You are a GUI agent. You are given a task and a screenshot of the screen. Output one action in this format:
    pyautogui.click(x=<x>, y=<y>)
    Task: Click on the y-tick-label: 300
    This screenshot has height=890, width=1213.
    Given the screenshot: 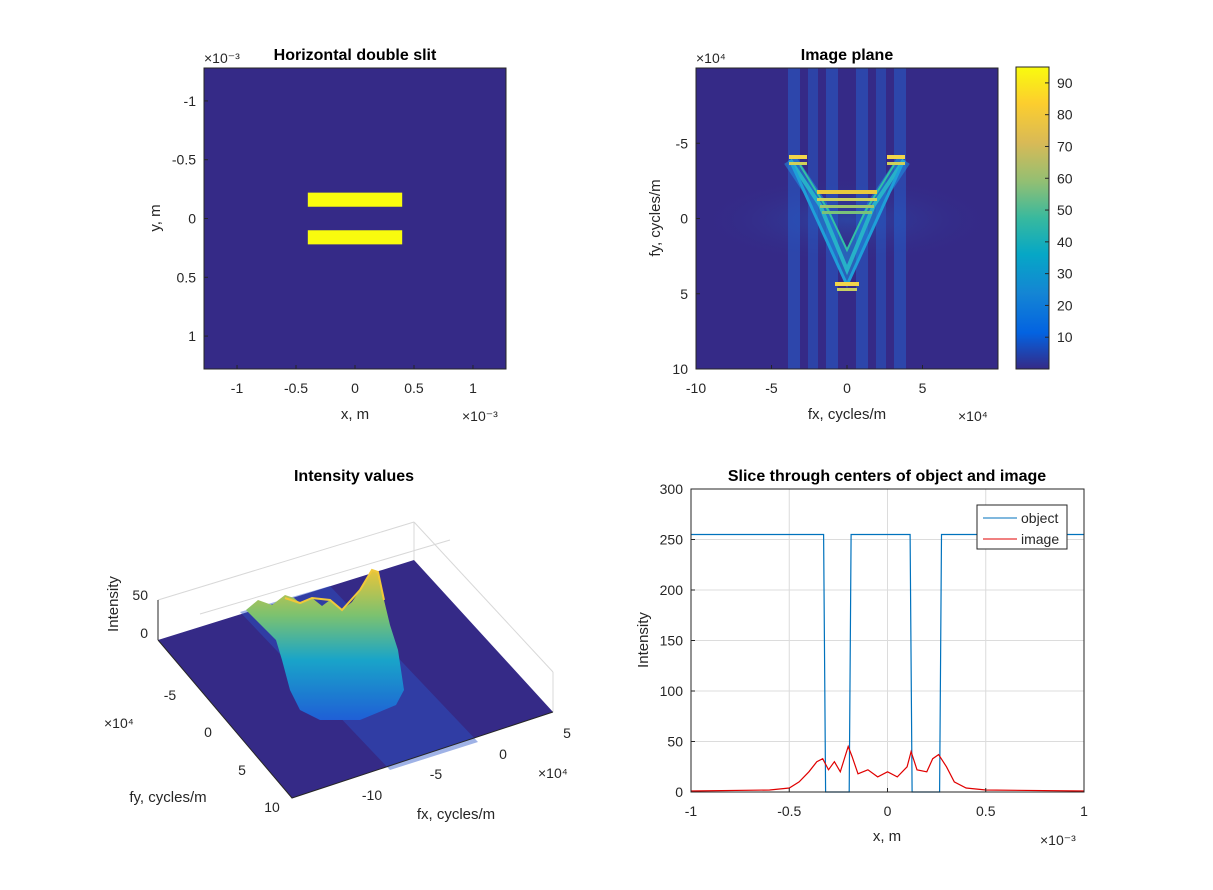 What is the action you would take?
    pyautogui.click(x=672, y=489)
    